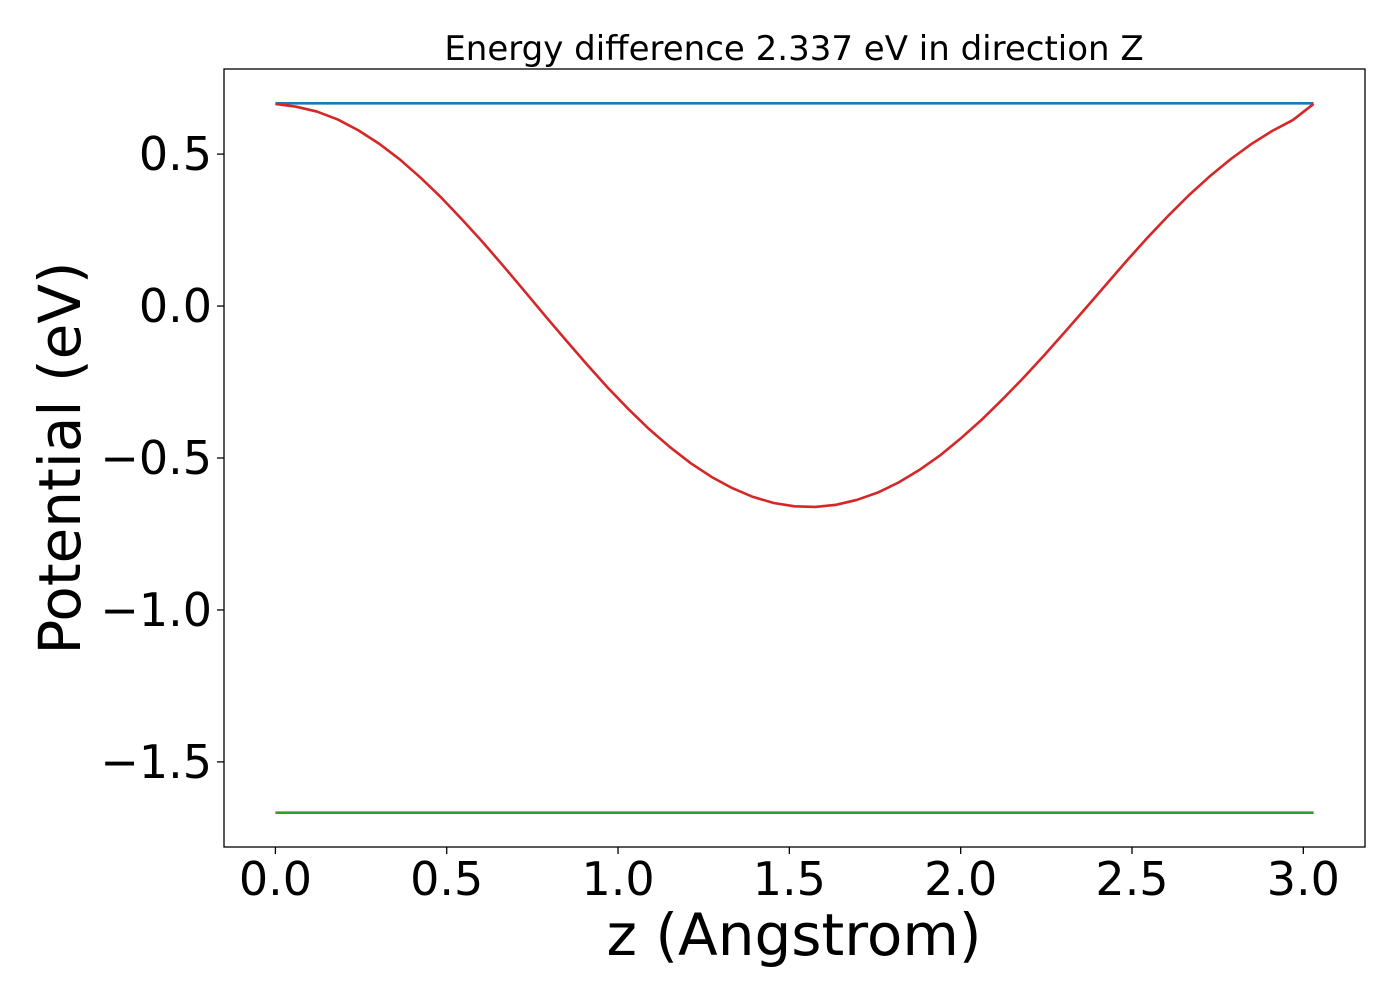 This screenshot has width=1400, height=1000. I want to click on y-axis: 0.5 0.0 −0.5 −1.0 −1.5, so click(162, 458).